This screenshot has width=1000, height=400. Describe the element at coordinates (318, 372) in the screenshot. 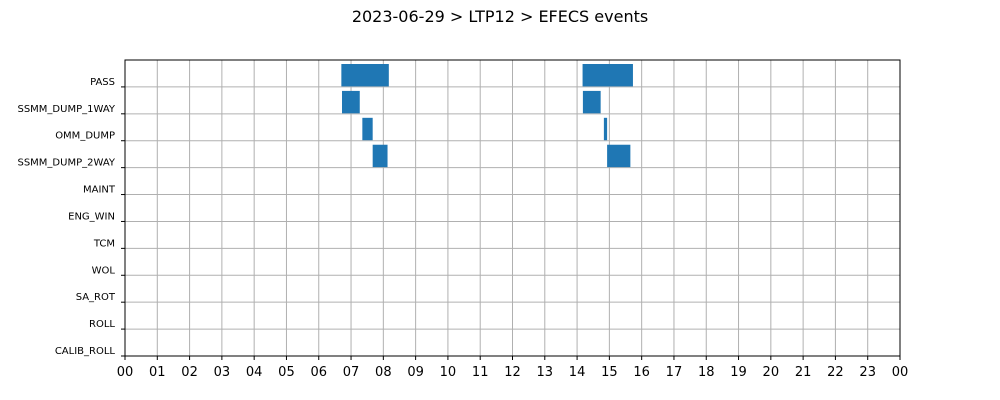

I see `x-tick-label: 06` at that location.